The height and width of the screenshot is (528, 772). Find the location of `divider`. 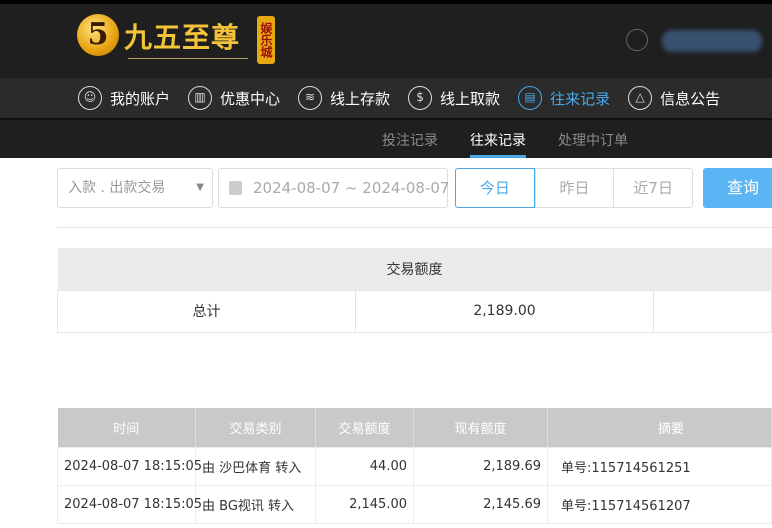

divider is located at coordinates (414, 227).